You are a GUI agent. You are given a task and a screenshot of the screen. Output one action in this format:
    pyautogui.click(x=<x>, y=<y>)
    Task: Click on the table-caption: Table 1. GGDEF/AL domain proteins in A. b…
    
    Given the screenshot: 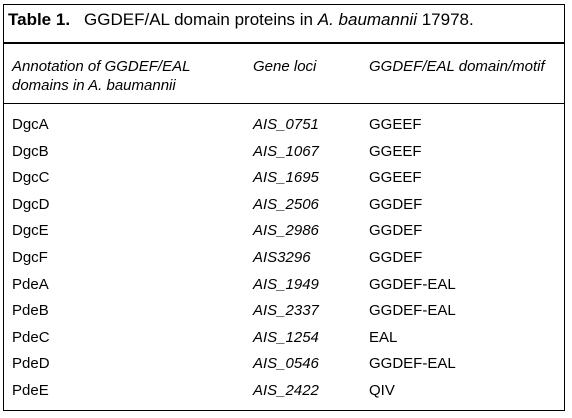 What is the action you would take?
    pyautogui.click(x=241, y=20)
    